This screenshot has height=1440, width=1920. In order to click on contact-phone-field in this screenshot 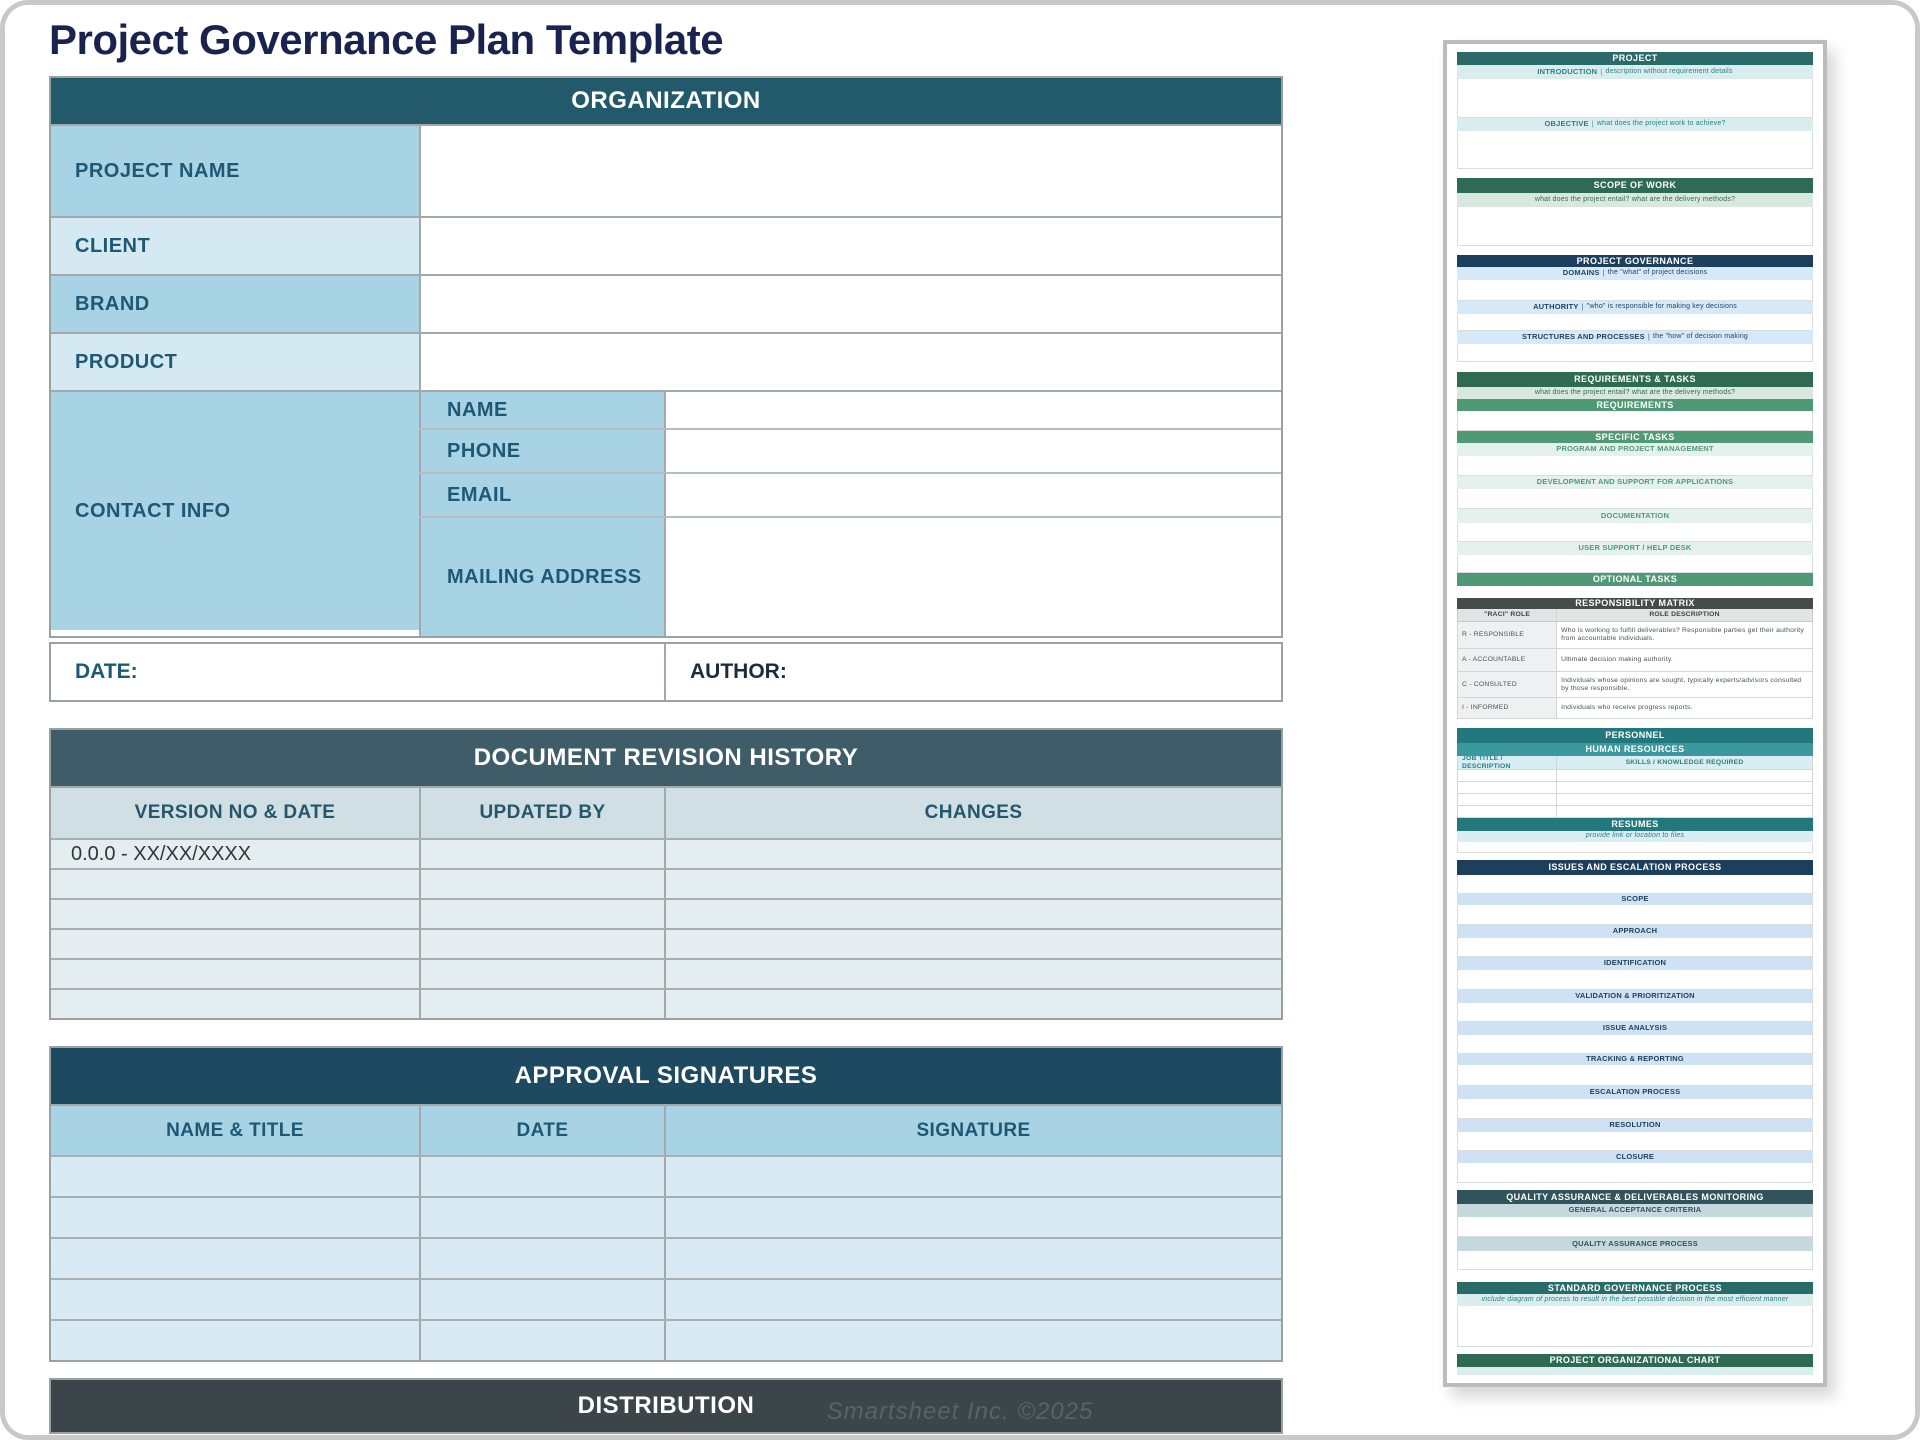, I will do `click(972, 451)`.